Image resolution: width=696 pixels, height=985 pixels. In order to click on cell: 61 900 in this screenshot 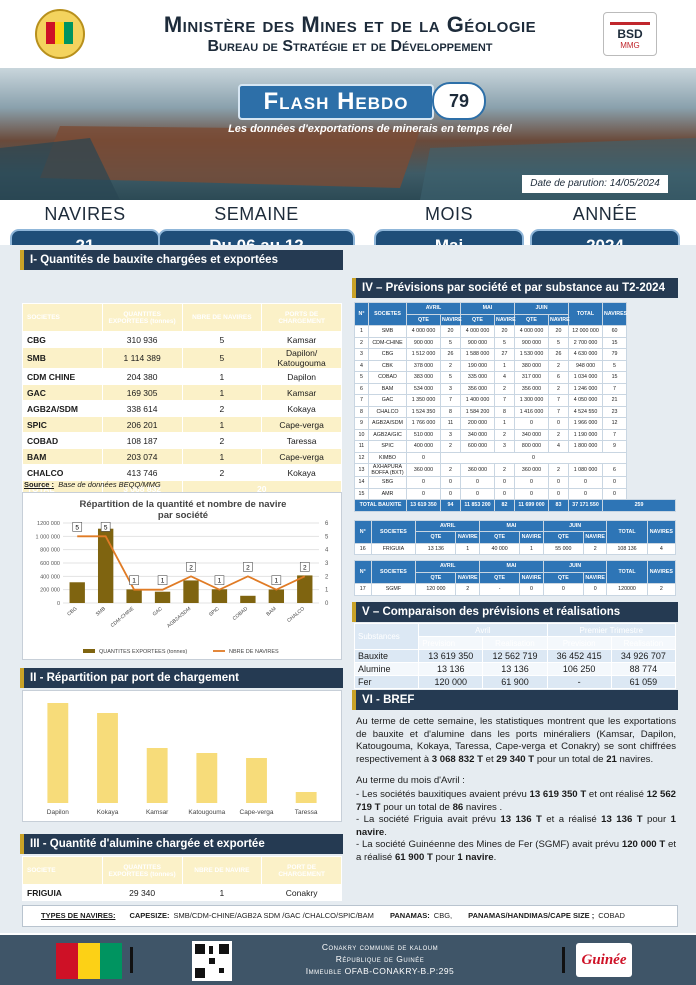, I will do `click(515, 682)`.